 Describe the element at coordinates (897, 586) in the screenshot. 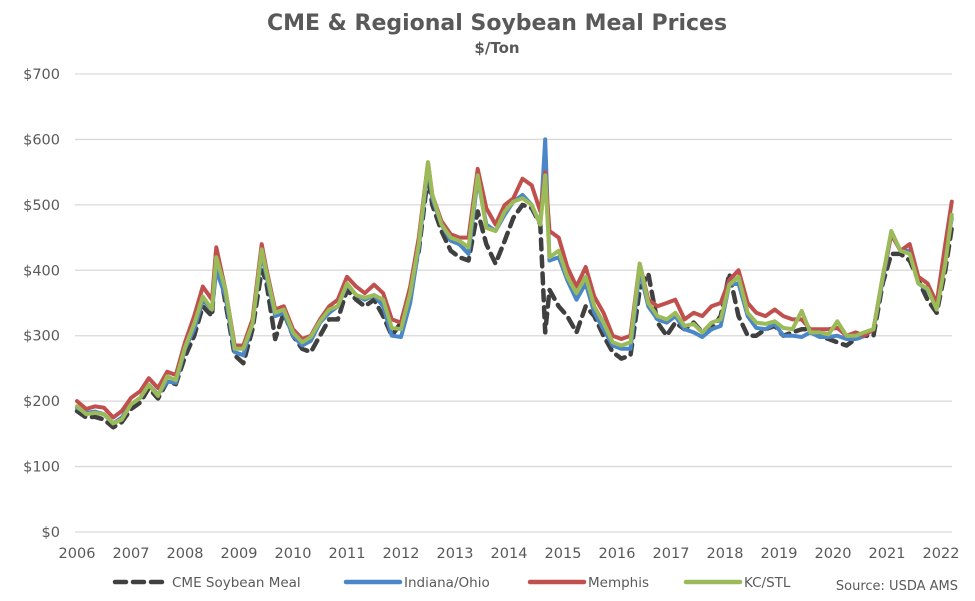

I see `source-note: Source: USDA AMS` at that location.